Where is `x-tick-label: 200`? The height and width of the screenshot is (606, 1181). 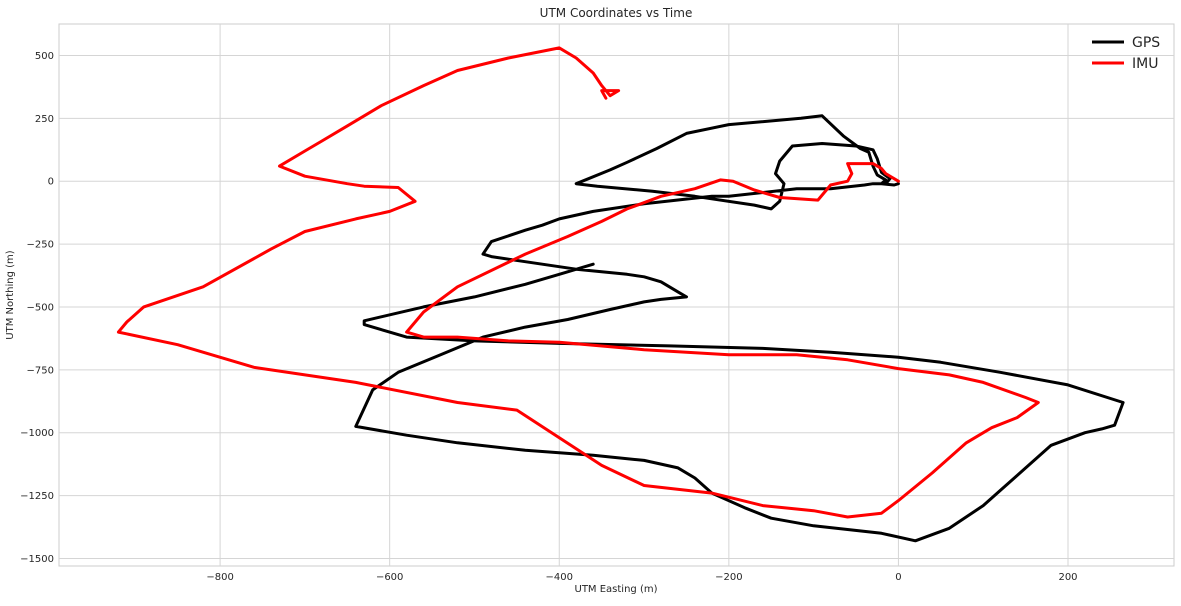
x-tick-label: 200 is located at coordinates (1067, 577).